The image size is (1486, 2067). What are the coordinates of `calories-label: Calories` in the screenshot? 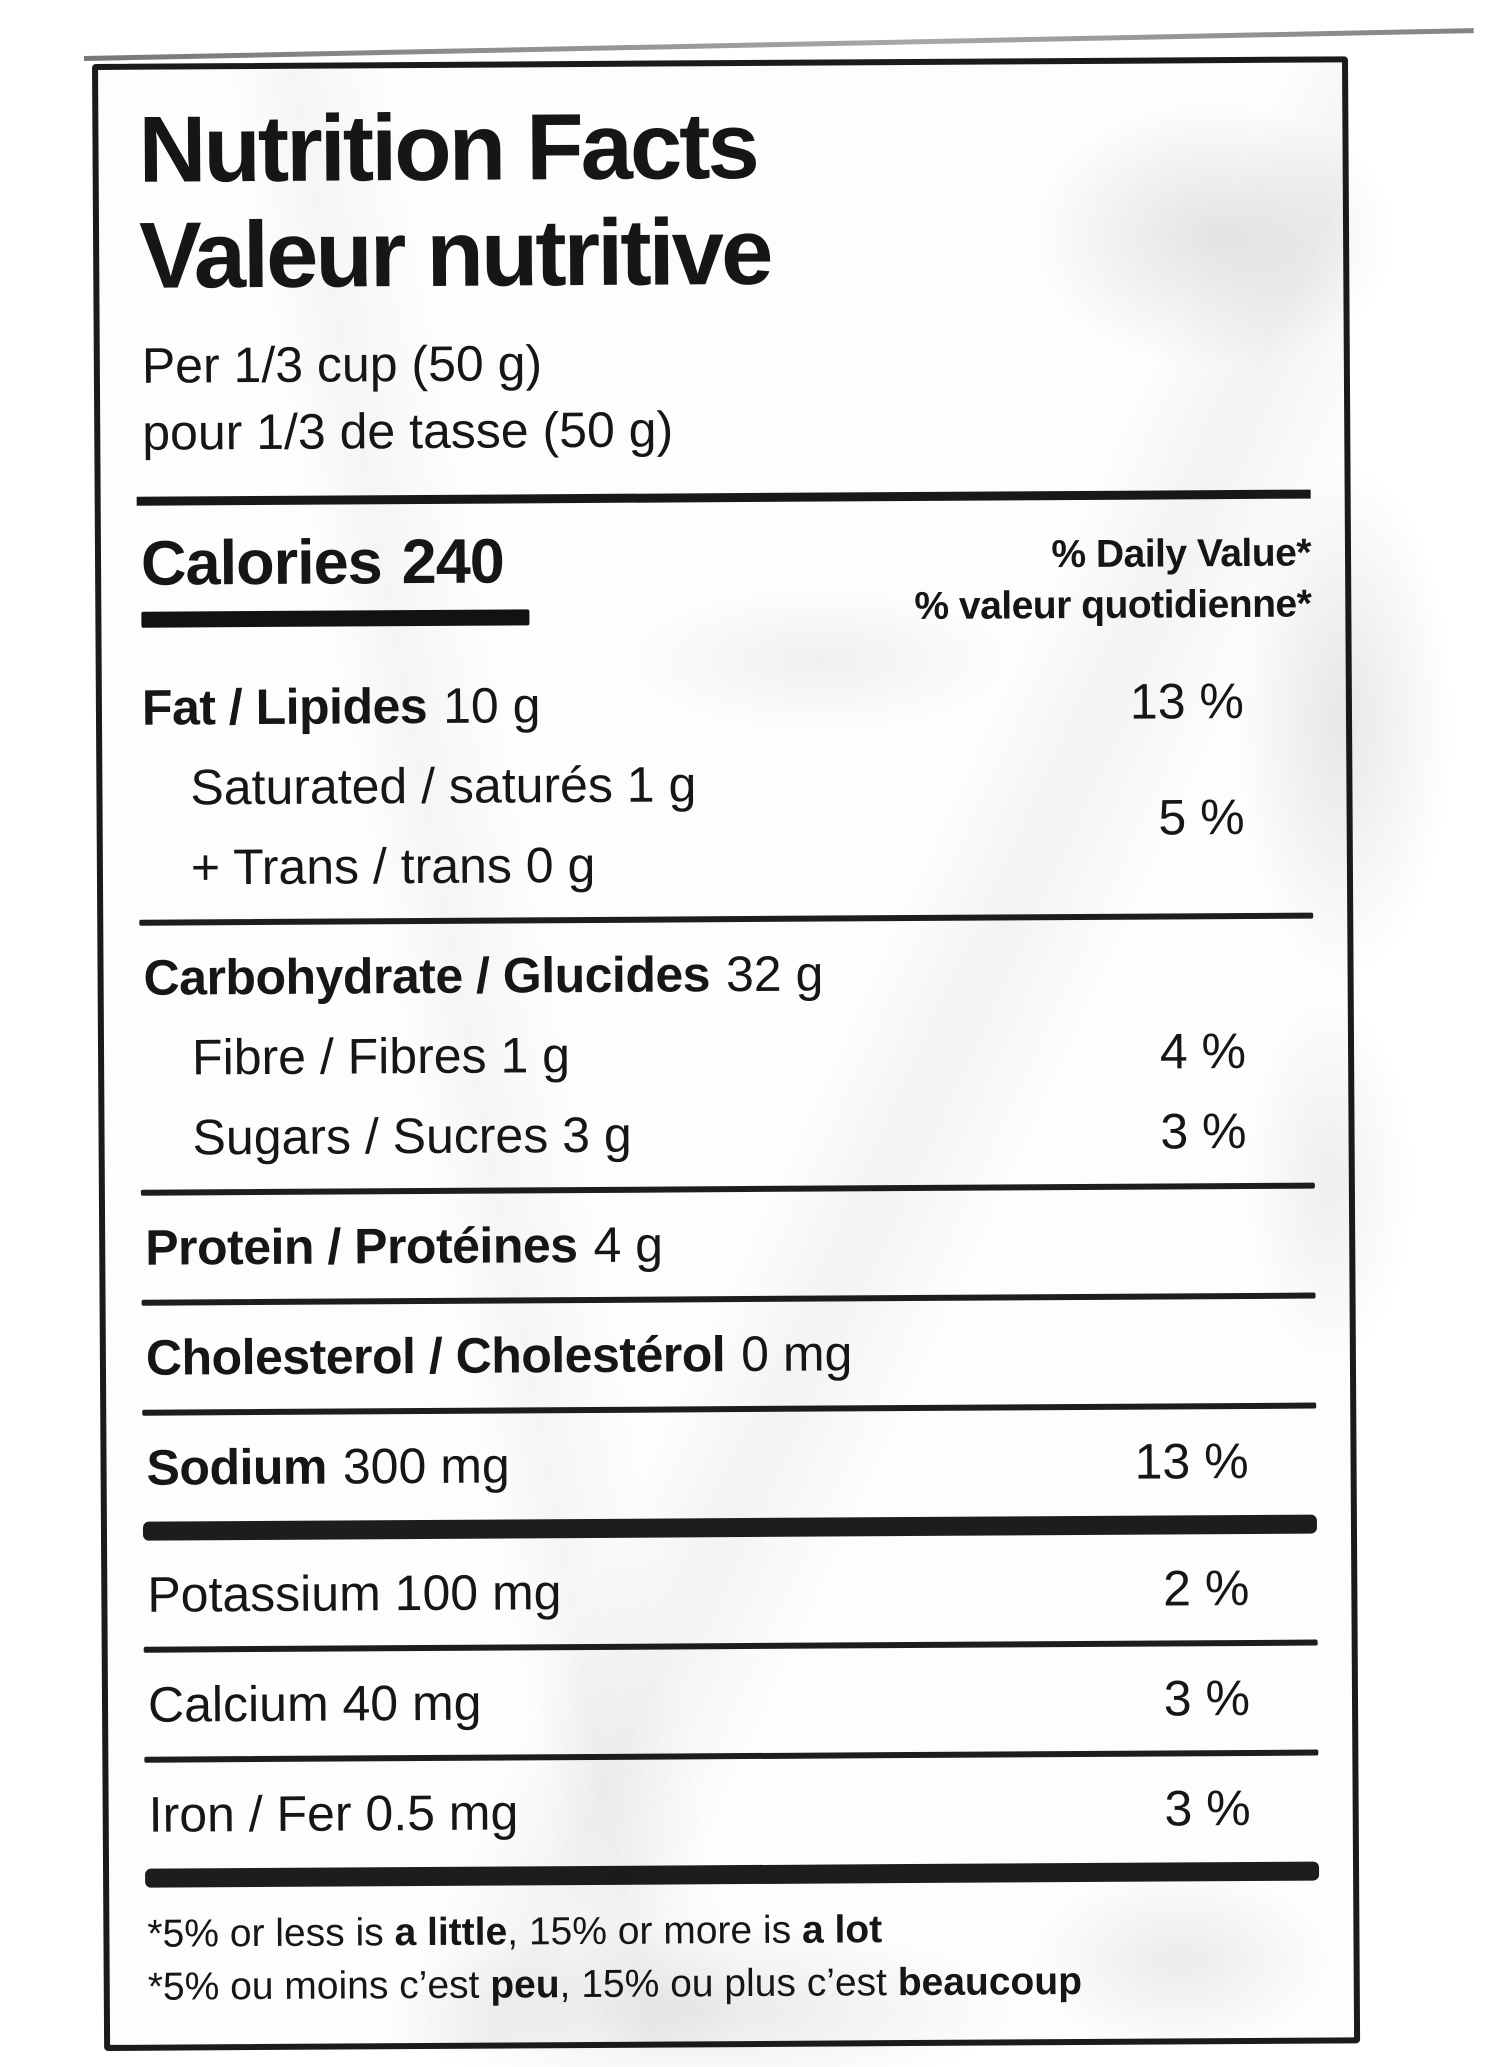 It's located at (261, 563).